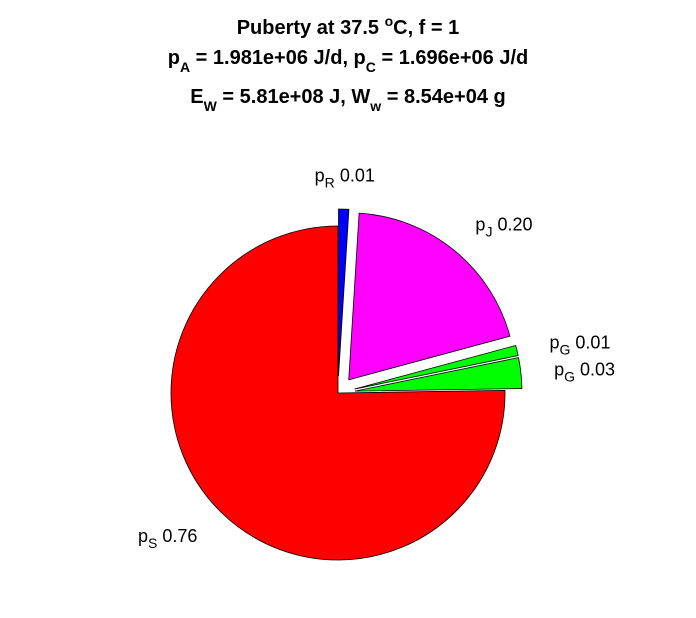 This screenshot has height=618, width=696. I want to click on slice-label: pS 0.76, so click(167, 538).